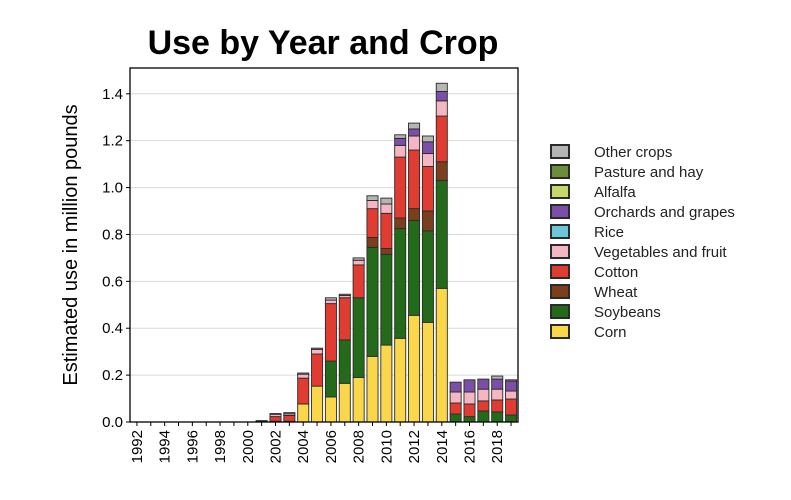  I want to click on y-tick-label: 0.6, so click(112, 281).